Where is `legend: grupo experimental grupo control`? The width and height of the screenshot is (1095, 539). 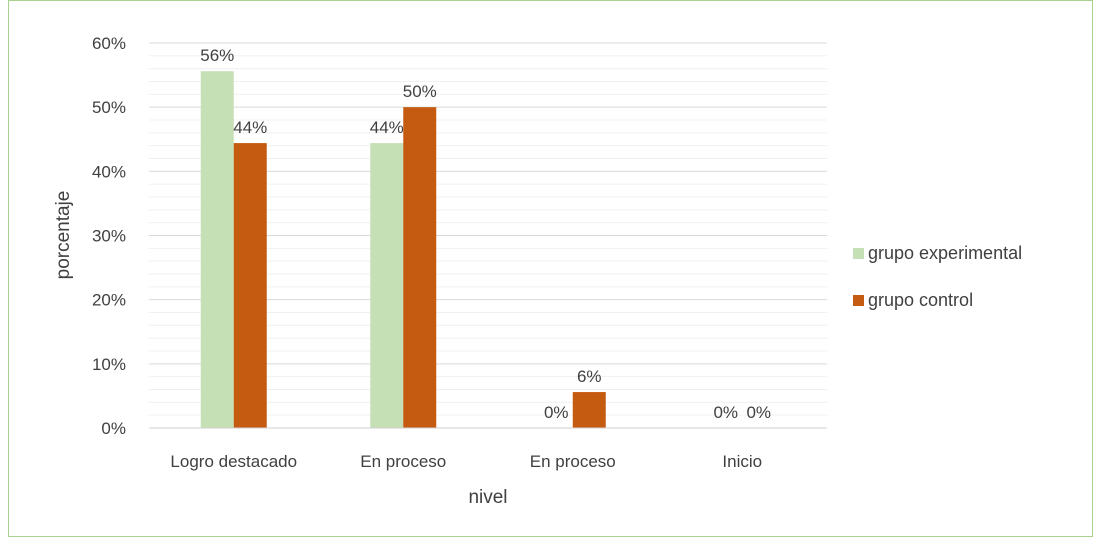 legend: grupo experimental grupo control is located at coordinates (937, 276).